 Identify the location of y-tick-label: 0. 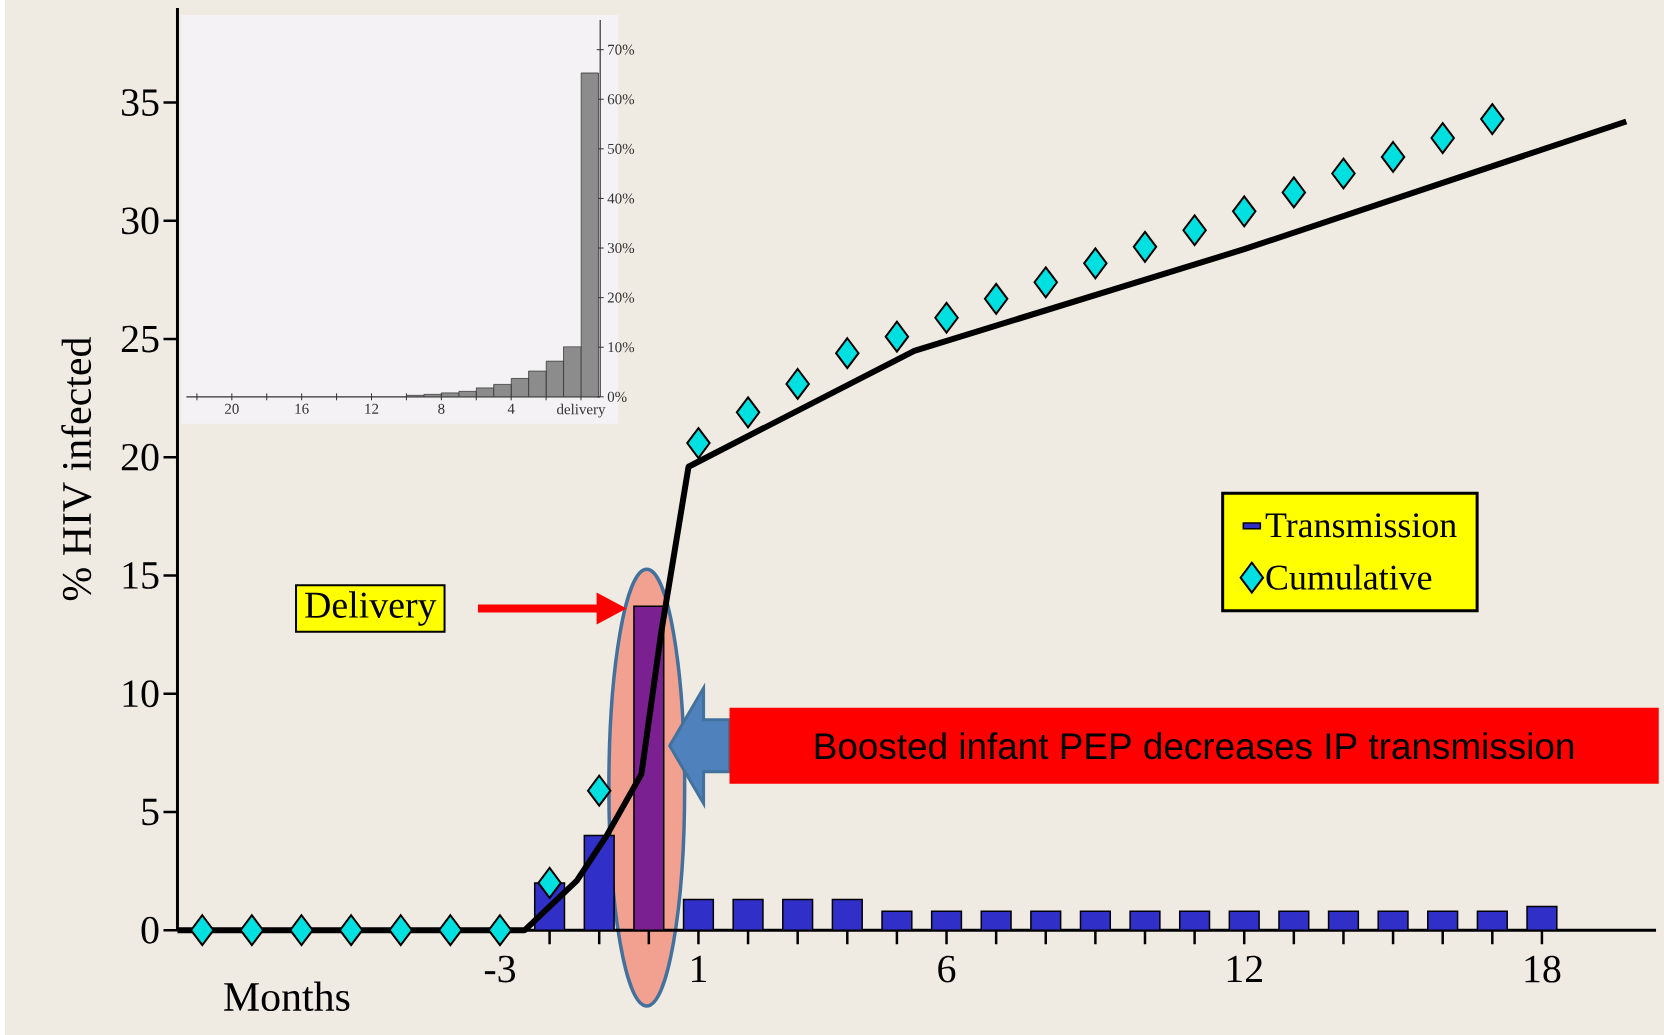
(150, 930).